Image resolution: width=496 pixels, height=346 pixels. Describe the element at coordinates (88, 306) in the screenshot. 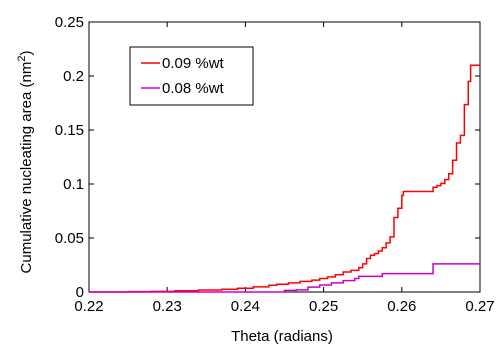

I see `x-tick-label: 0.22` at that location.